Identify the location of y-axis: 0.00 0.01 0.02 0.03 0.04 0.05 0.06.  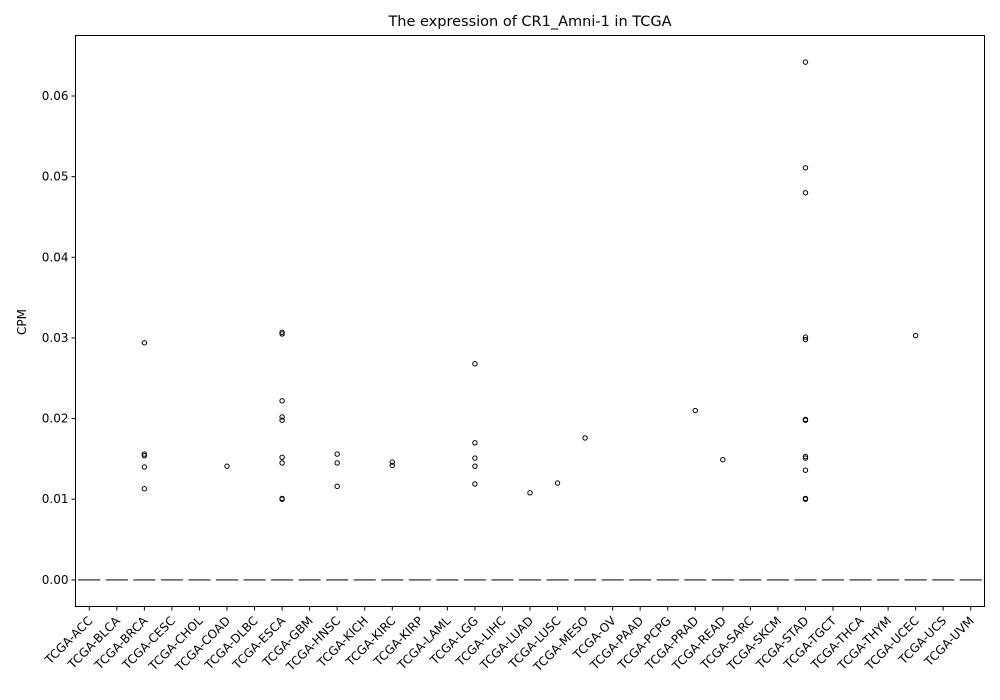
(59, 338).